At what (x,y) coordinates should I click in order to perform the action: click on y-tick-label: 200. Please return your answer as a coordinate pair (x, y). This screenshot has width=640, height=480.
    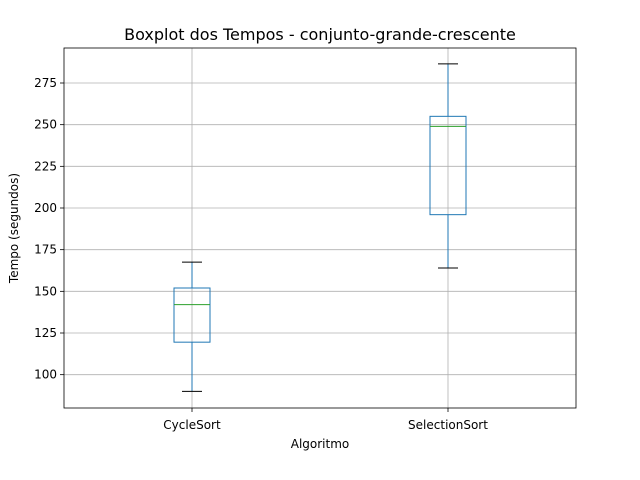
    Looking at the image, I should click on (45, 208).